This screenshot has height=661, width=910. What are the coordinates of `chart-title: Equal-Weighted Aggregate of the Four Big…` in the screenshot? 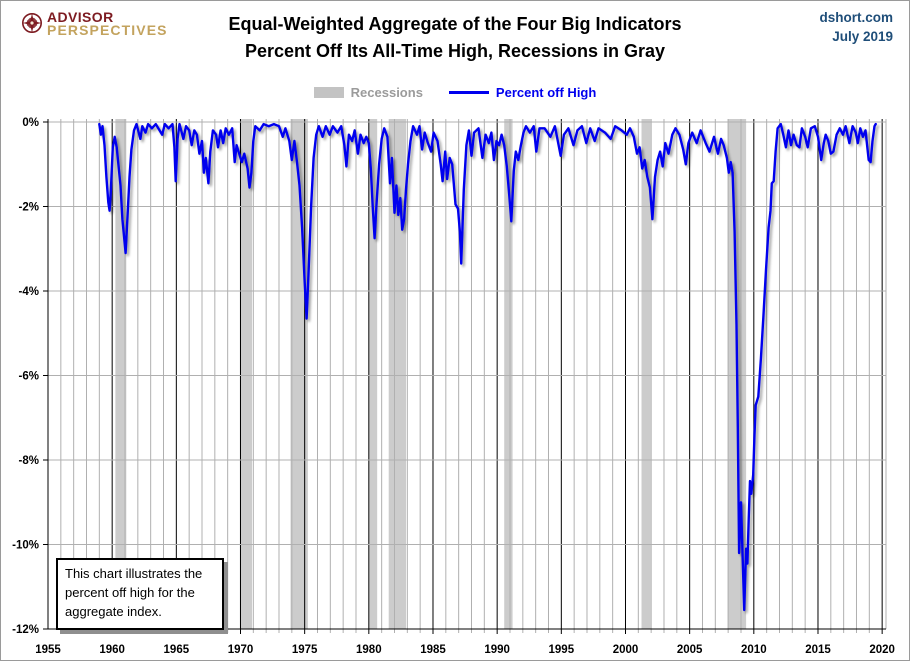 It's located at (455, 38).